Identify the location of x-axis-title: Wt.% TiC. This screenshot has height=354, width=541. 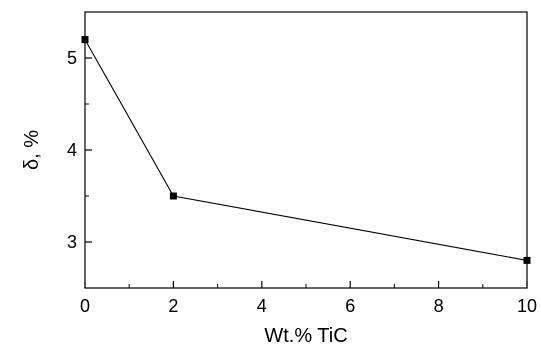
(305, 336).